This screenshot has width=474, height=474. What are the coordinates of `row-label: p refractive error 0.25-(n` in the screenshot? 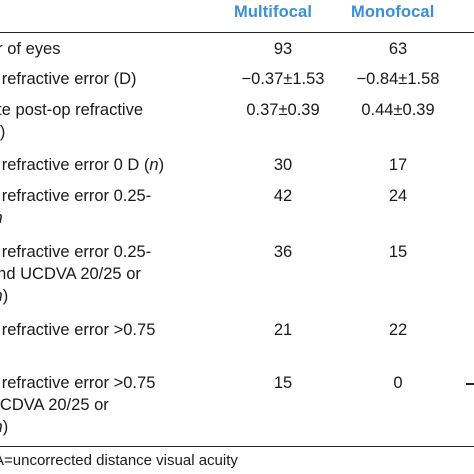 It's located at (76, 207).